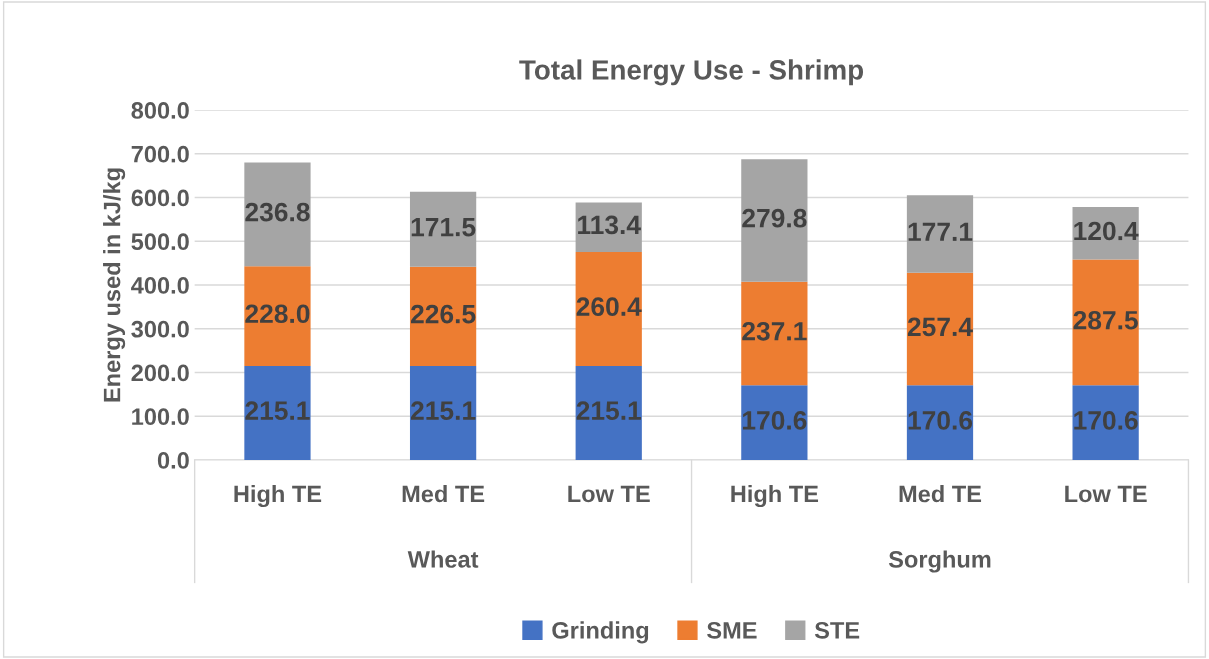  What do you see at coordinates (691, 72) in the screenshot?
I see `chart-title: Total Energy Use - Shrimp` at bounding box center [691, 72].